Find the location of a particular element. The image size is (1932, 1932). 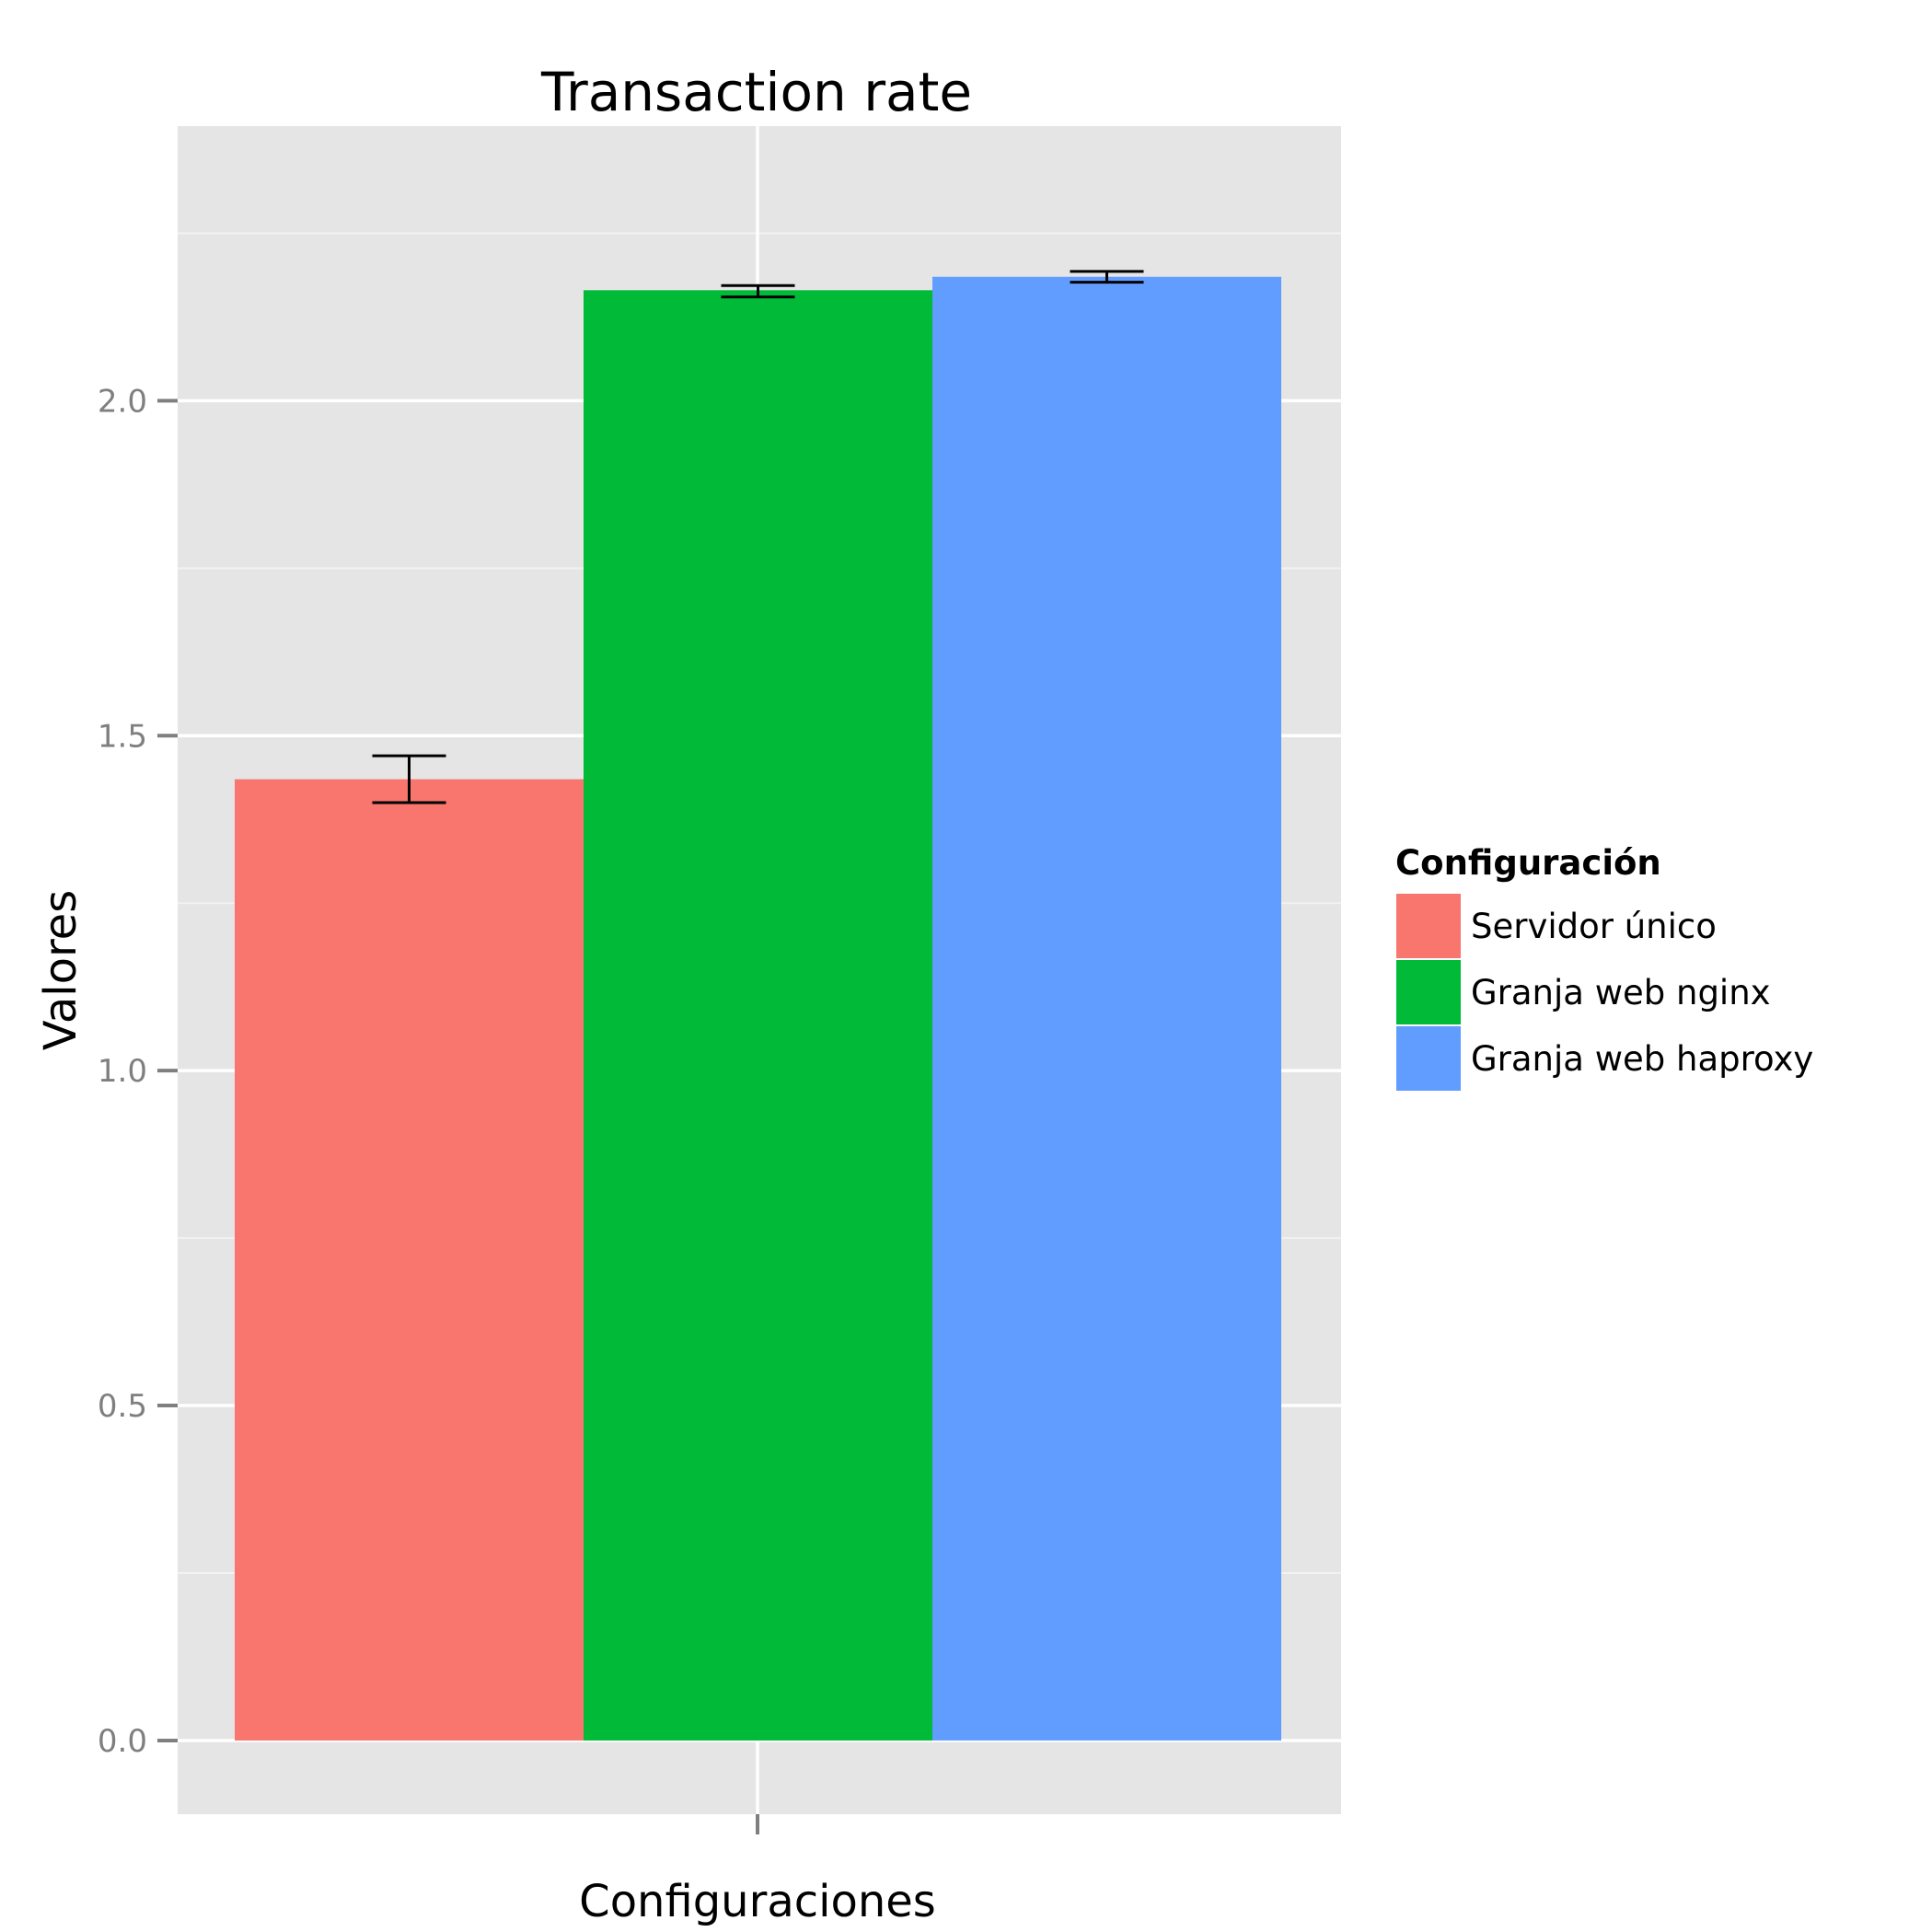

error-bars is located at coordinates (758, 537).